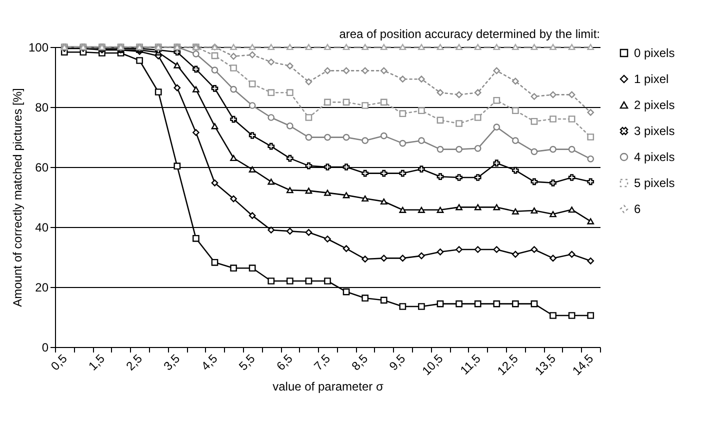  What do you see at coordinates (654, 183) in the screenshot?
I see `legend-label: 5 pixels` at bounding box center [654, 183].